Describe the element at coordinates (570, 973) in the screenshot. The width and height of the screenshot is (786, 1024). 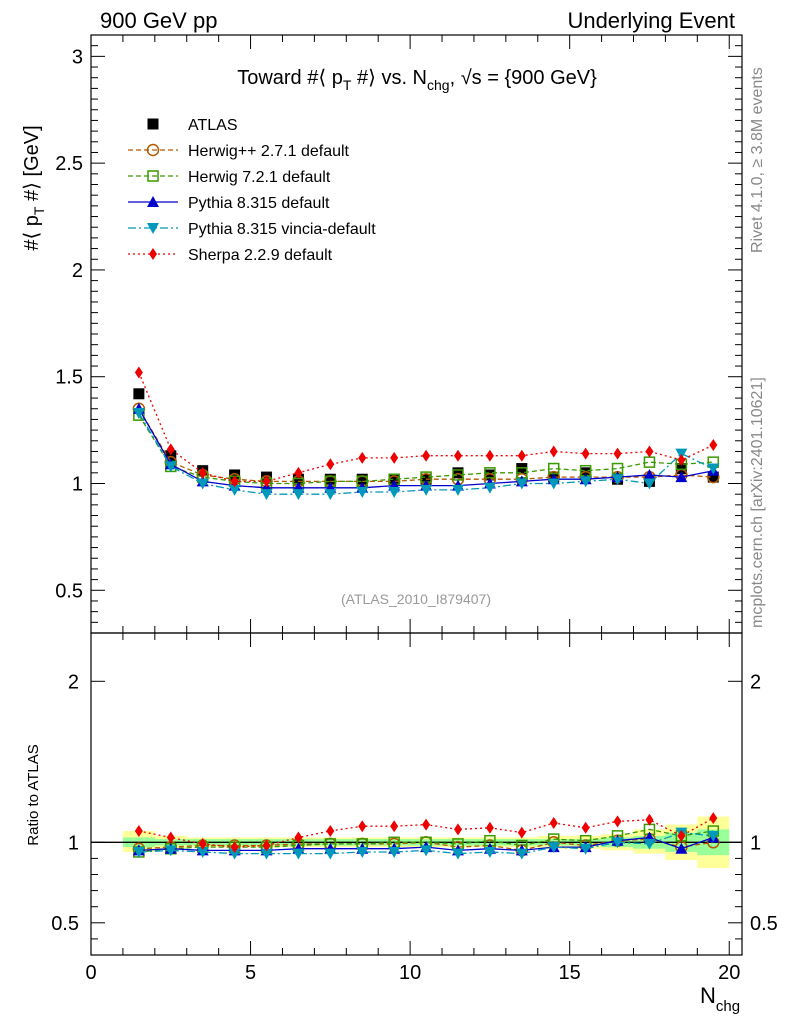
I see `x-tick-label: 15` at that location.